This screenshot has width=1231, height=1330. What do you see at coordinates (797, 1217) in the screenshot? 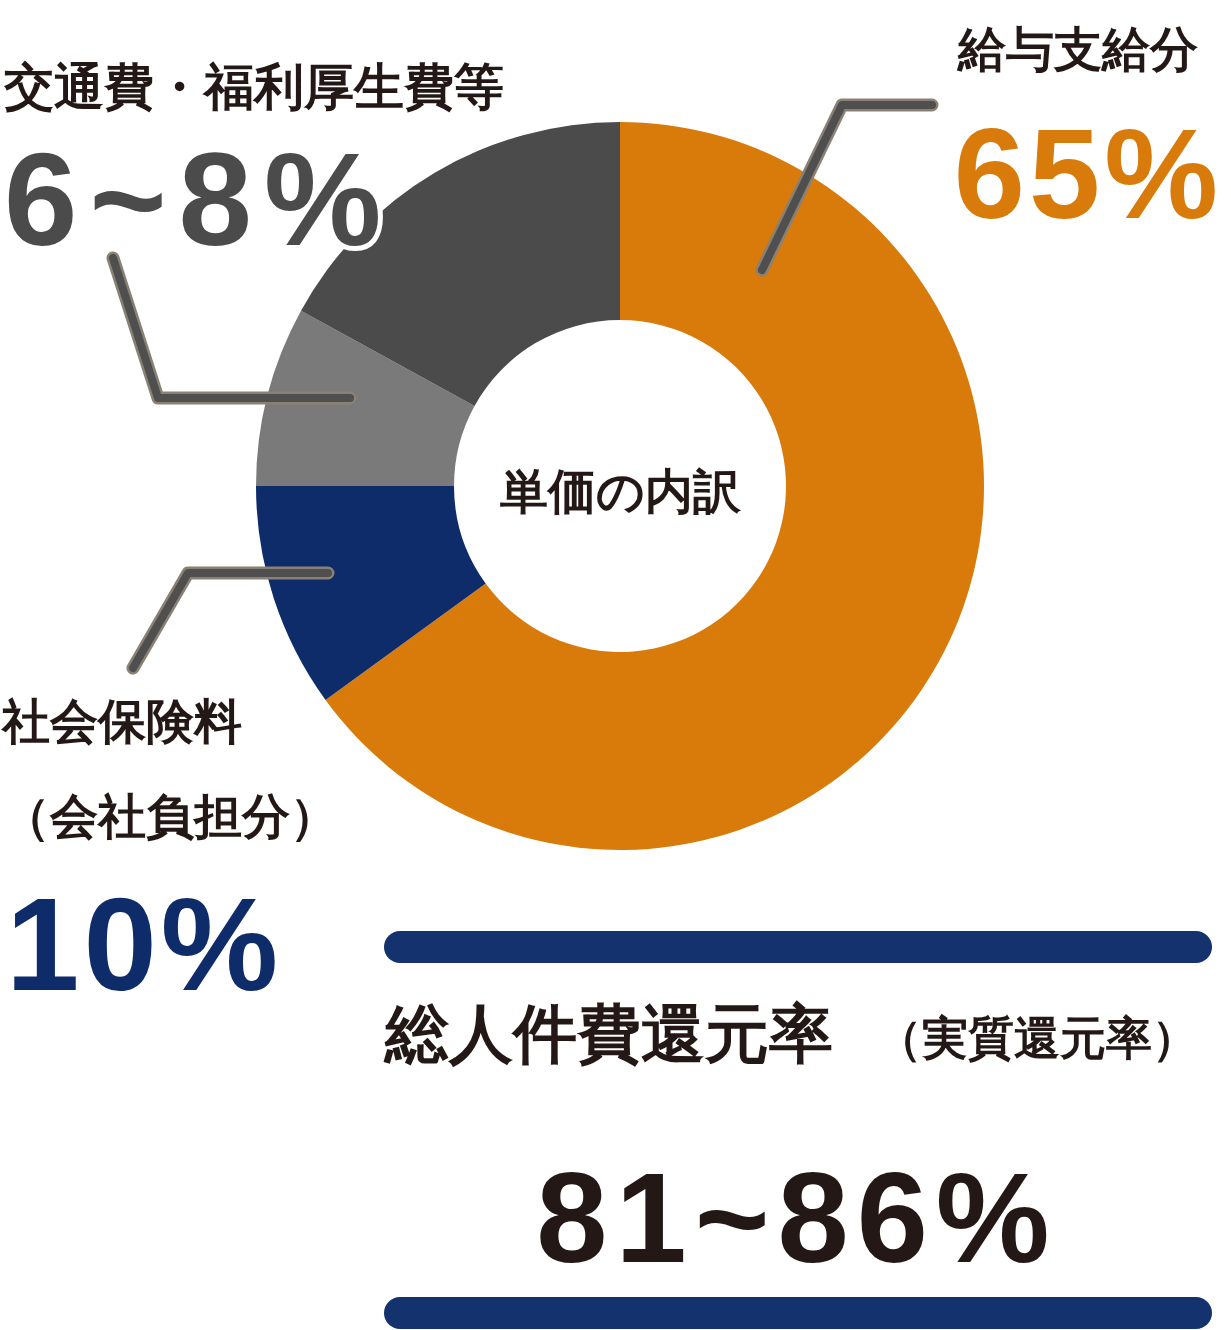
I see `text: 81~86%` at bounding box center [797, 1217].